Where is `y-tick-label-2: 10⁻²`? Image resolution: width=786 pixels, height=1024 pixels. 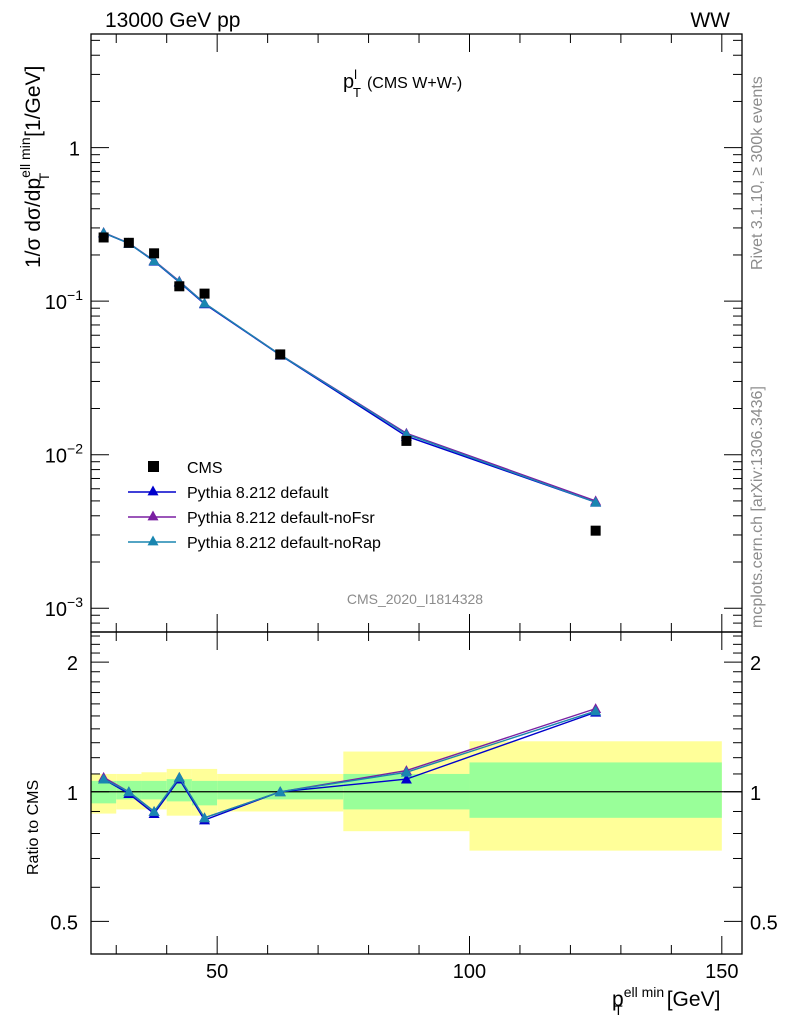
y-tick-label-2: 10⁻² is located at coordinates (64, 454).